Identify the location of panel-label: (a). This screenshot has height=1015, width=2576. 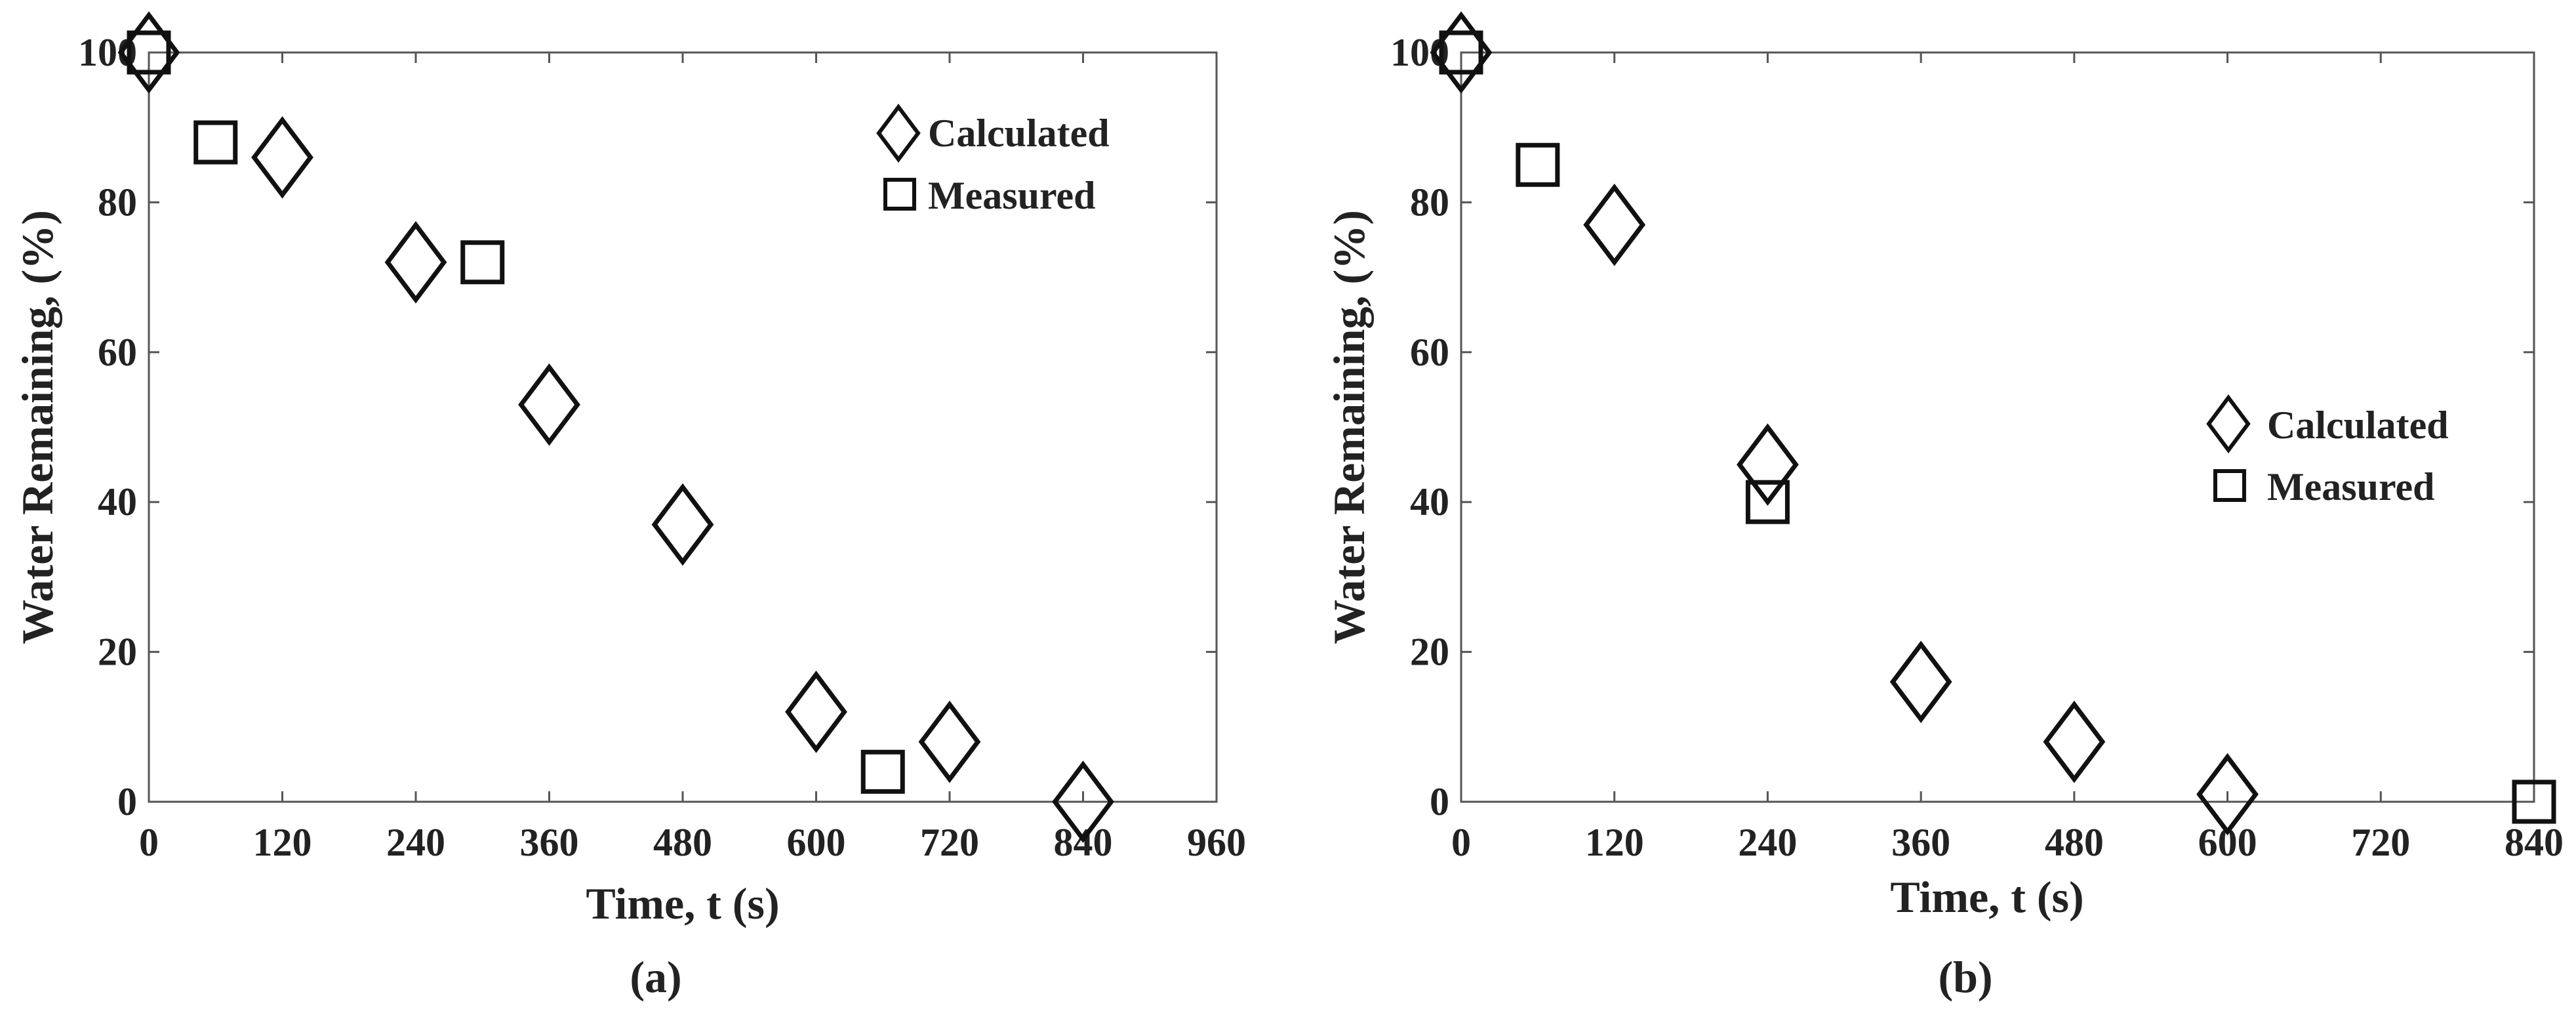
(655, 977).